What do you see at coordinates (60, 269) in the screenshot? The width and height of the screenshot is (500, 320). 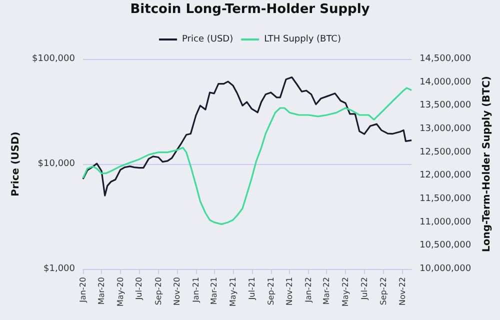 I see `y-tick-label: $1,000` at bounding box center [60, 269].